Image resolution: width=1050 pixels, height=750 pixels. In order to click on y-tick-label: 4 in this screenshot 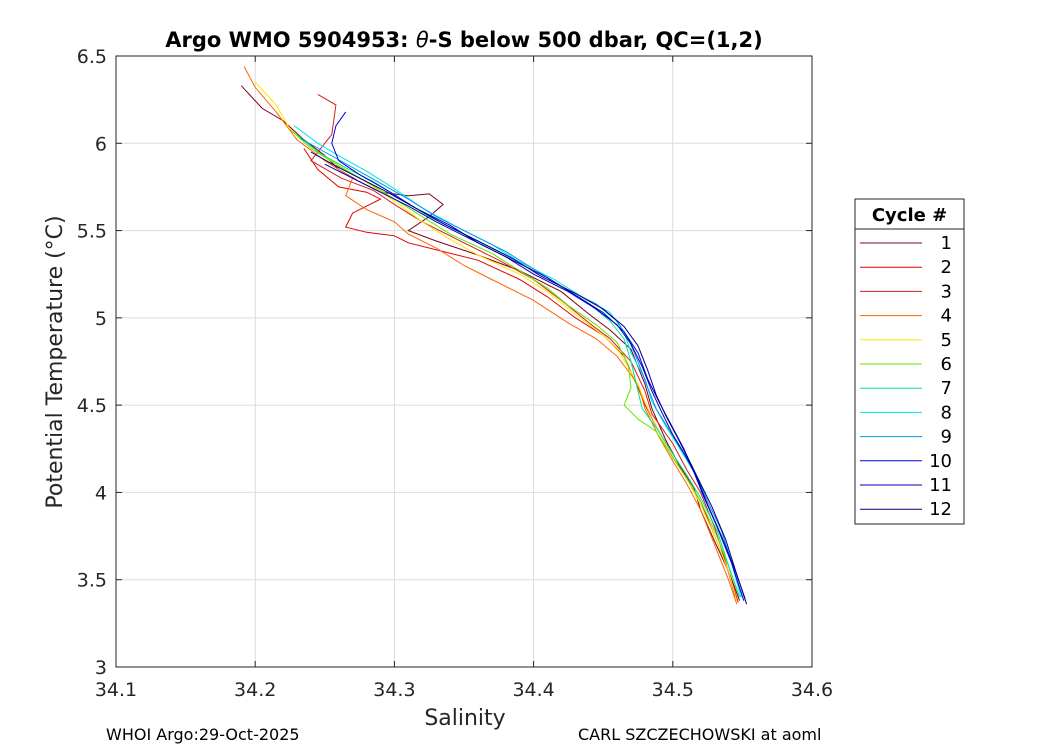, I will do `click(101, 493)`.